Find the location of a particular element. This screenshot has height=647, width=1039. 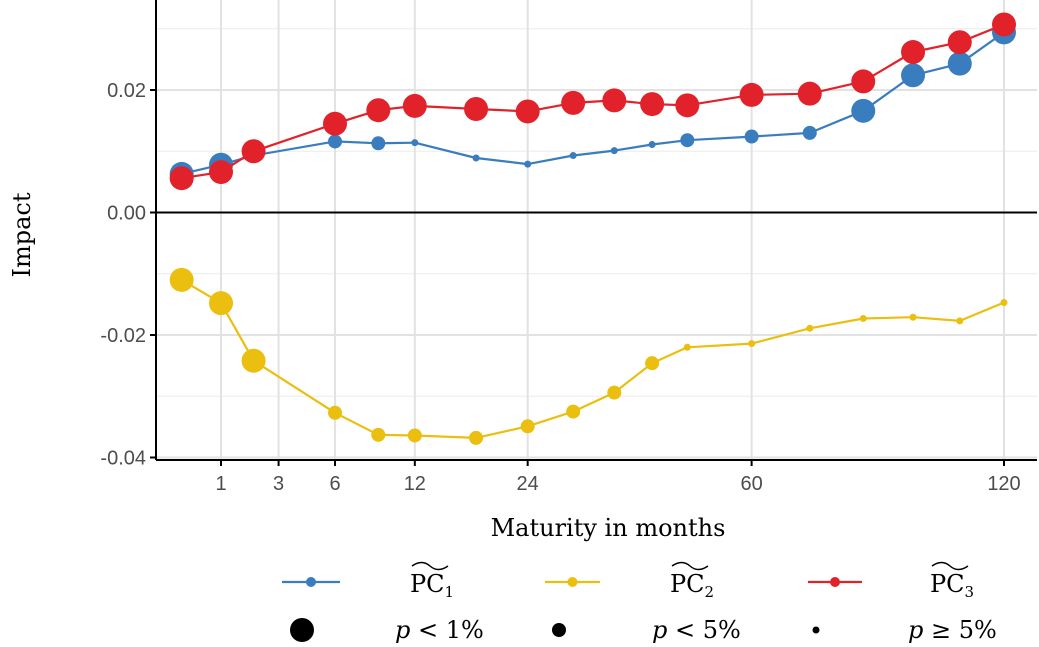

legend-label: PC3 is located at coordinates (952, 585).